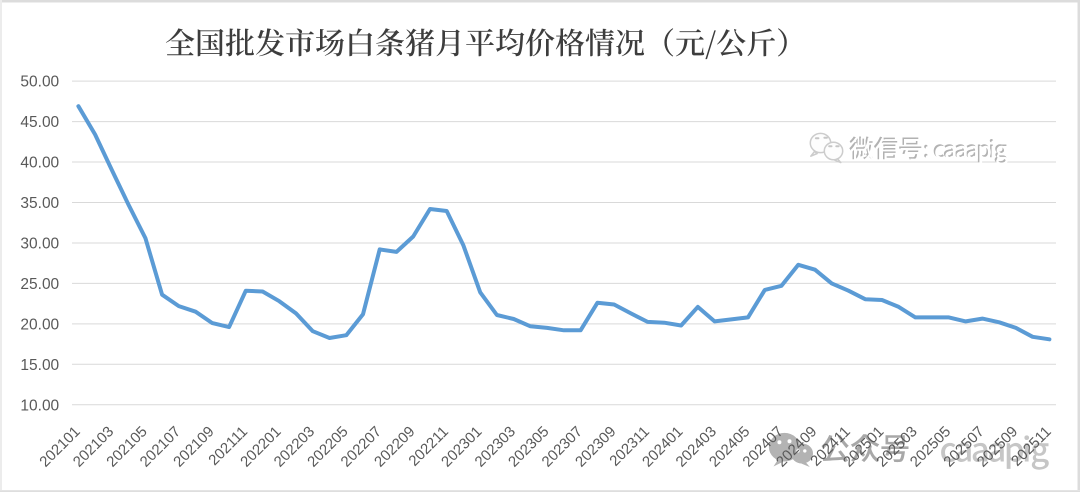 This screenshot has height=494, width=1080. Describe the element at coordinates (39, 203) in the screenshot. I see `svg-text: 35.00` at that location.